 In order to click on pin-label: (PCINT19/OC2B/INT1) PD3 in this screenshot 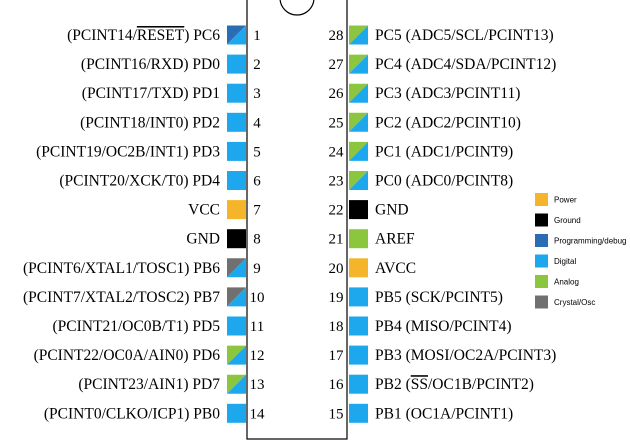, I will do `click(128, 151)`.